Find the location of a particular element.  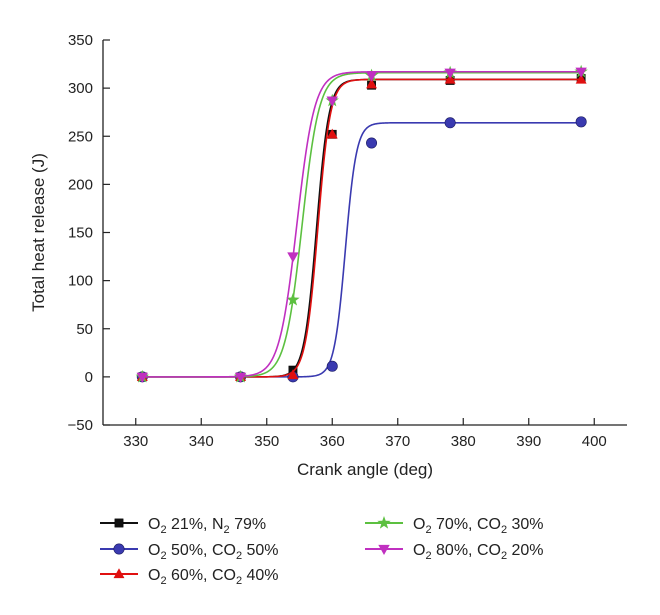

y-tick-label: 150 is located at coordinates (80, 233).